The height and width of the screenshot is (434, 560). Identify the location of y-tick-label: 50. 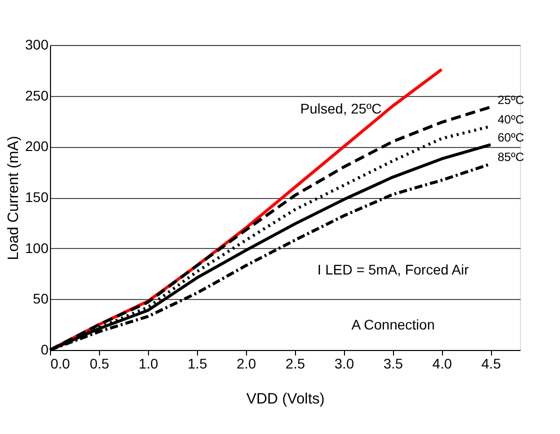
(40, 298).